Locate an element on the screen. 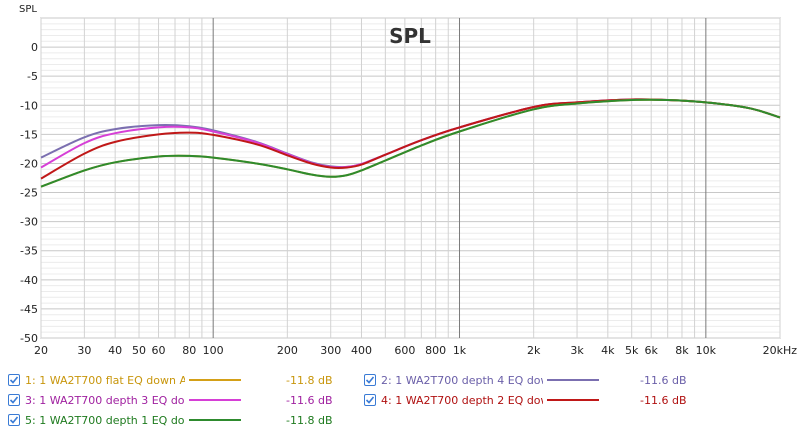  y-tick-label: -10 is located at coordinates (29, 105).